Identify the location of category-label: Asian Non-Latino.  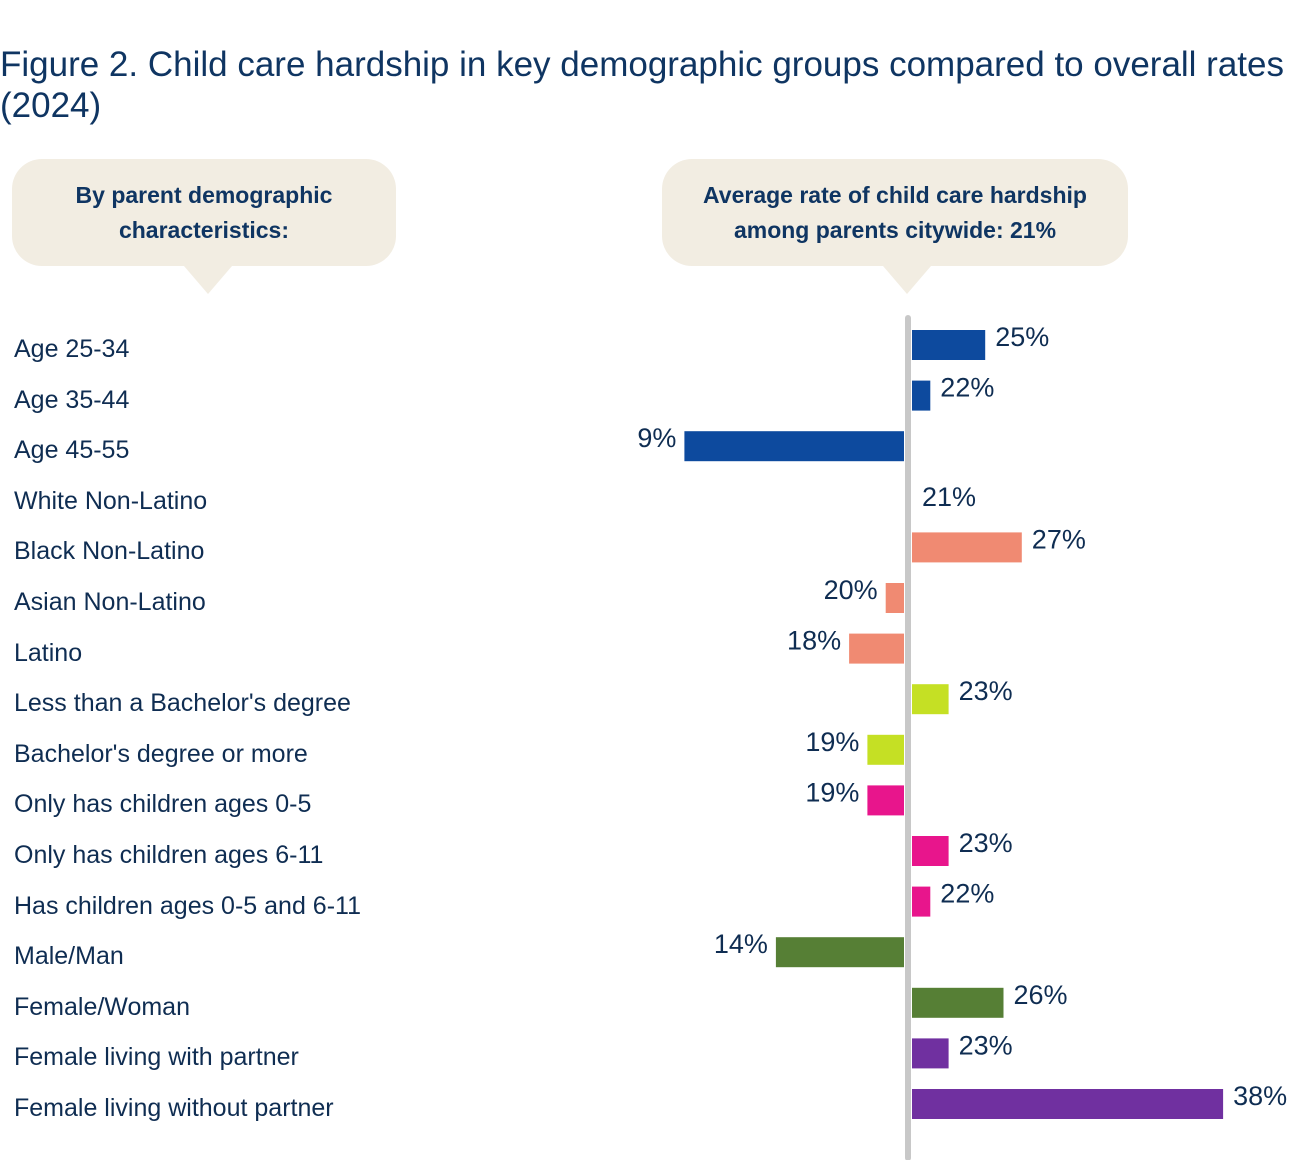
(110, 602).